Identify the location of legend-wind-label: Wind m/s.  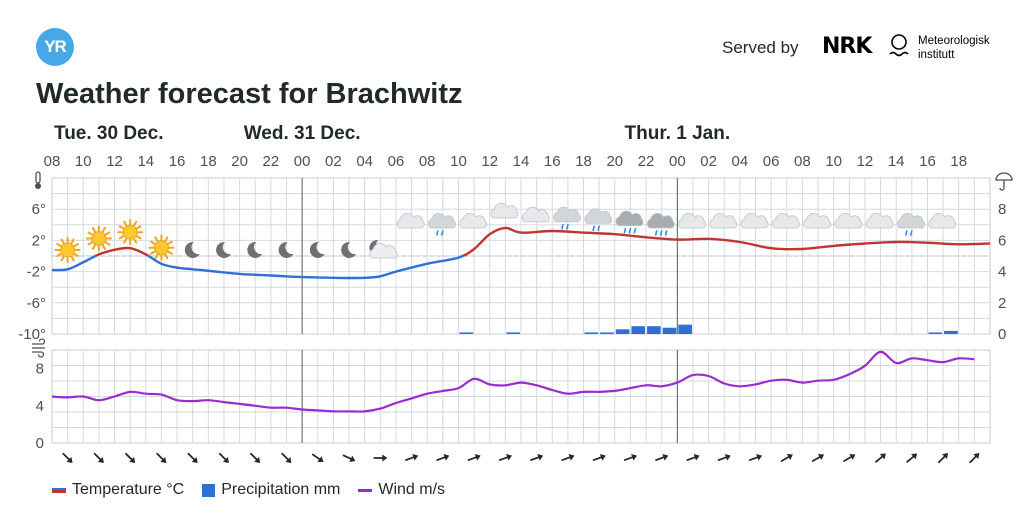
(412, 489).